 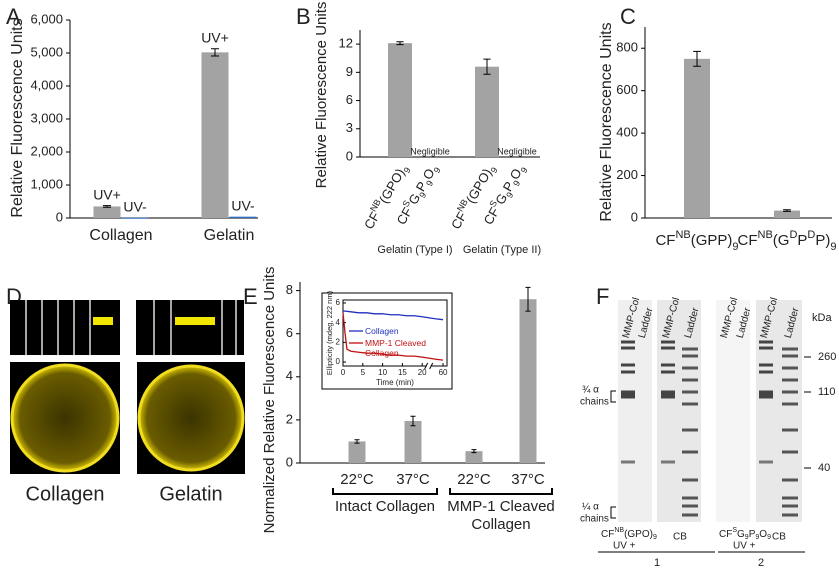 What do you see at coordinates (395, 348) in the screenshot?
I see `legend-label: MMP-1 Cleaved Collagen` at bounding box center [395, 348].